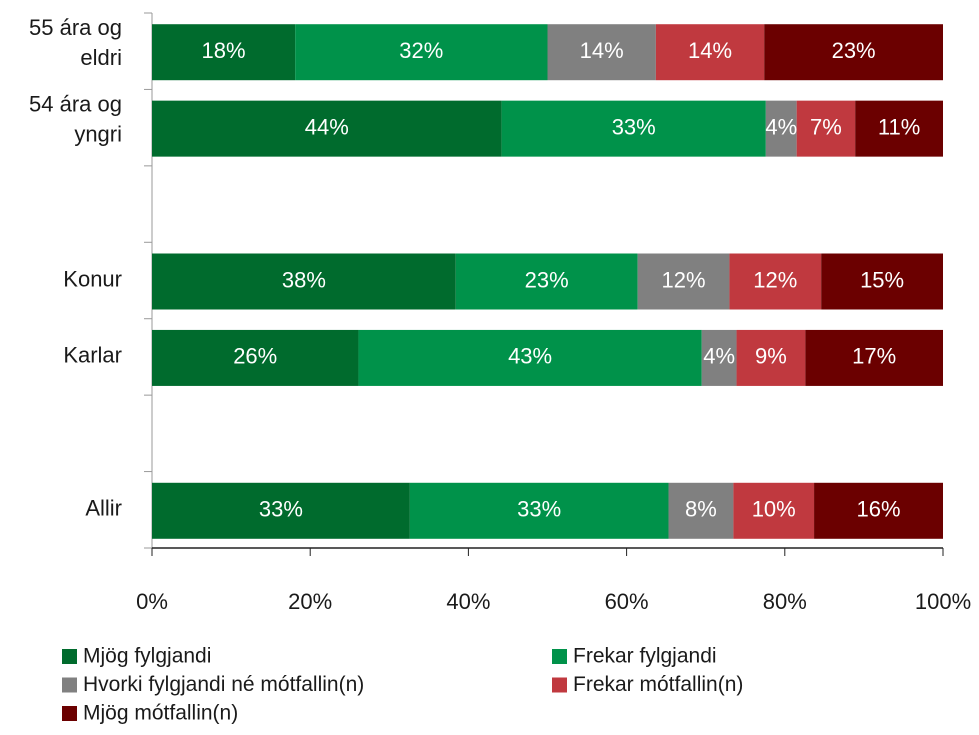  I want to click on legend-label: Mjög mótfallin(n), so click(160, 713).